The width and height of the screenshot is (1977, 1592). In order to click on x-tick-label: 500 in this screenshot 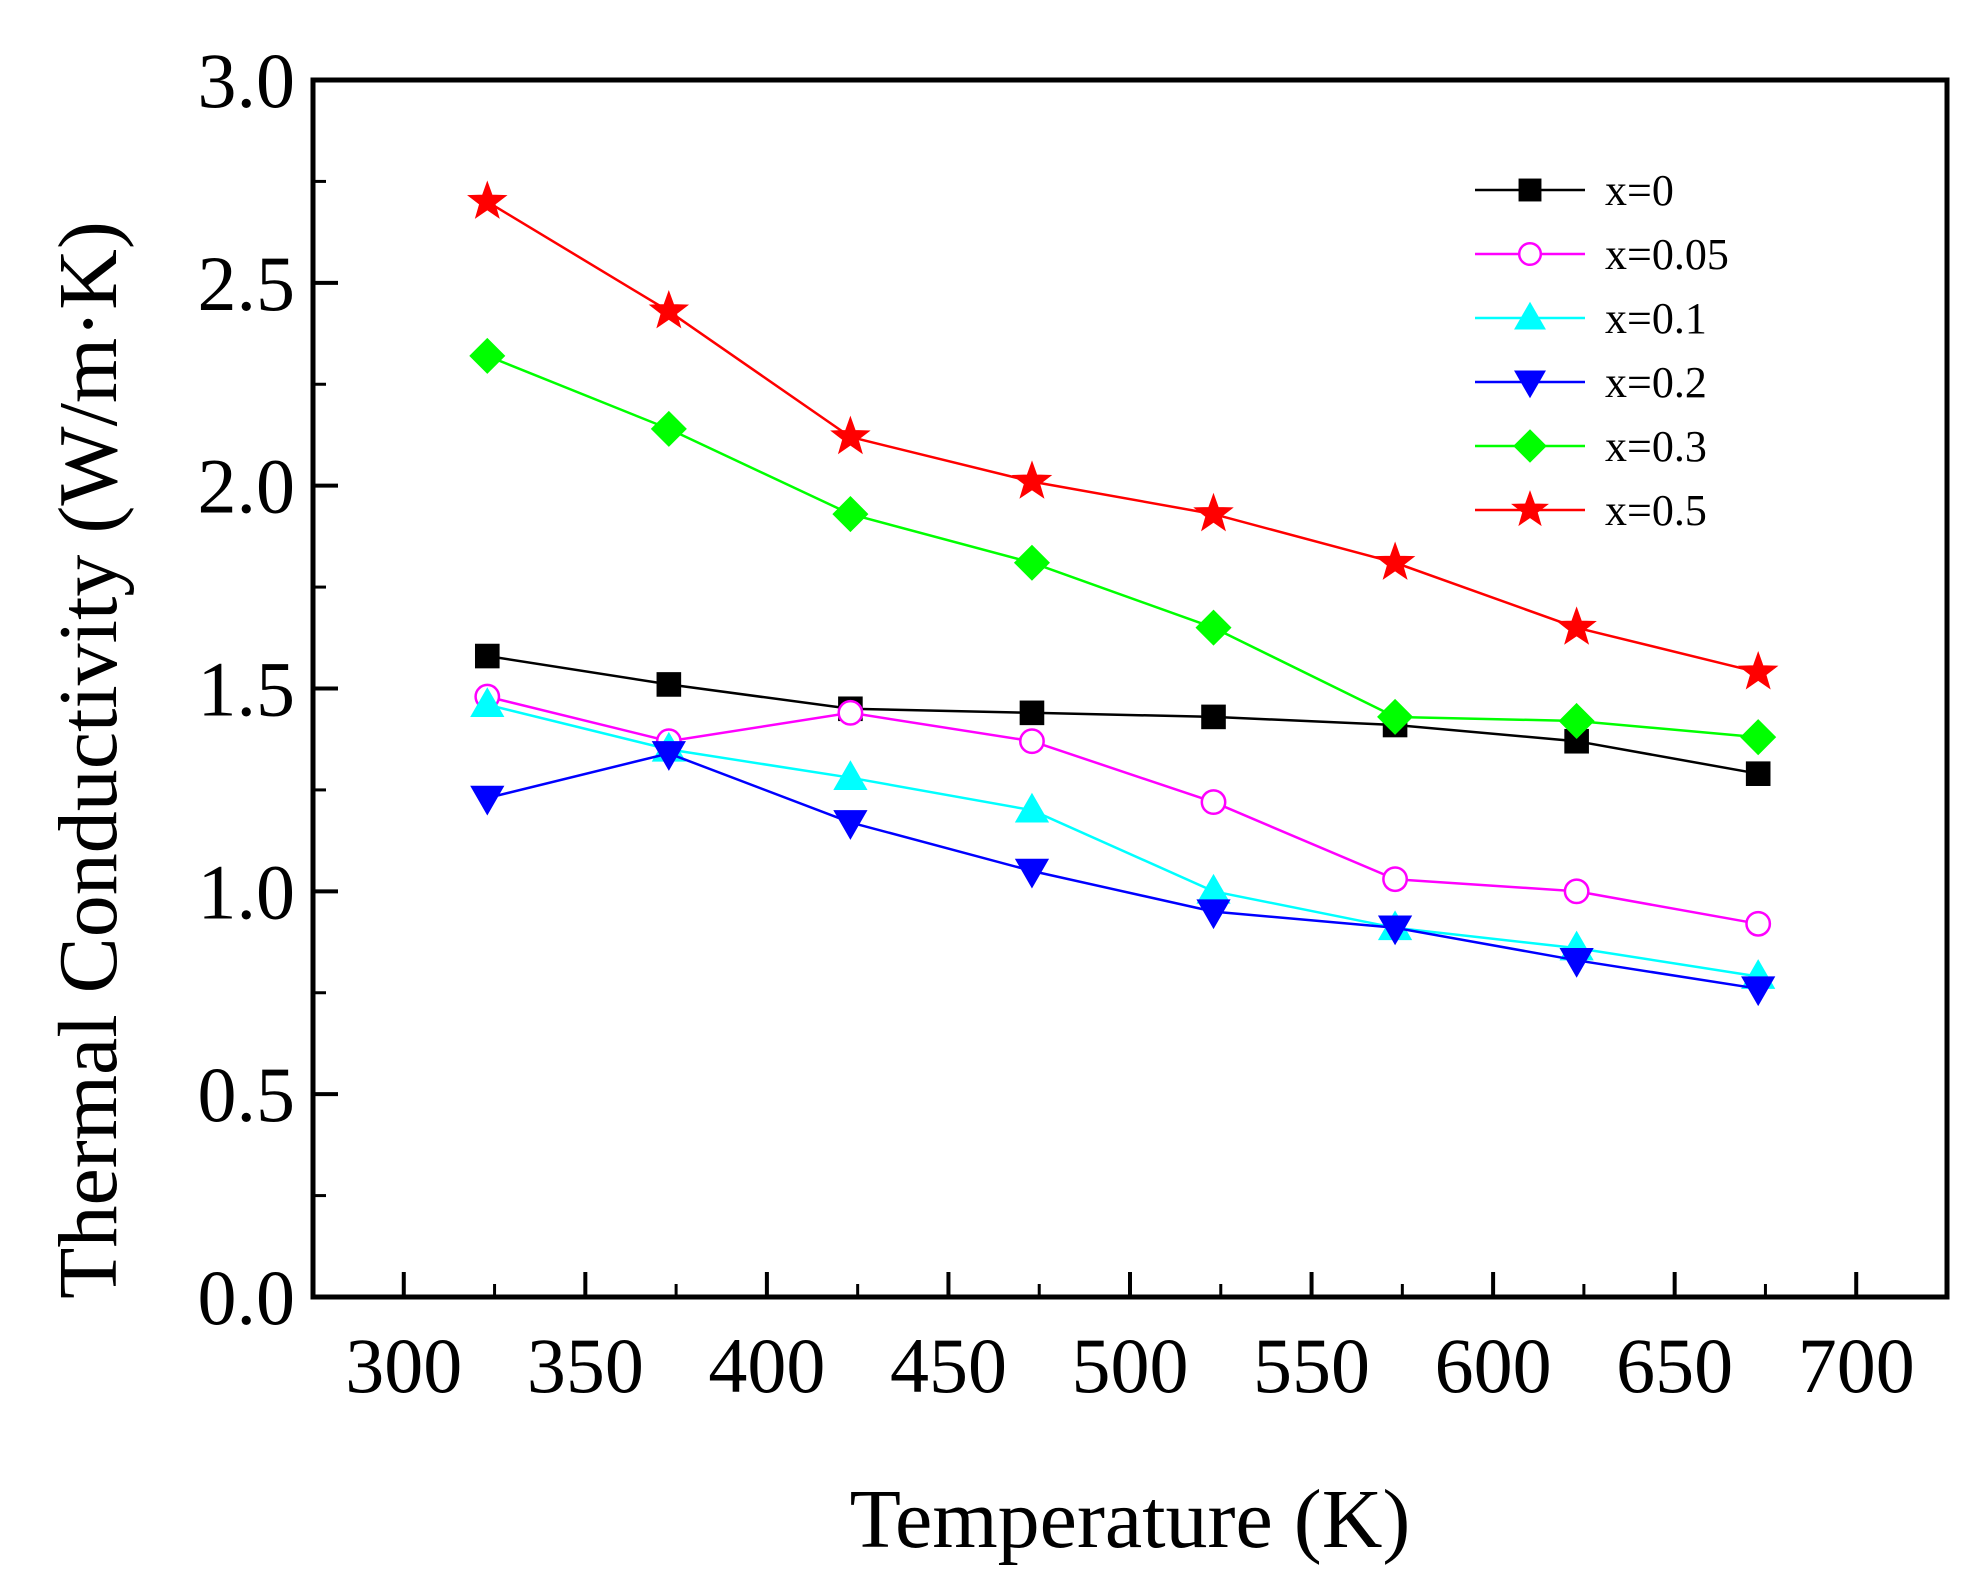, I will do `click(1130, 1365)`.